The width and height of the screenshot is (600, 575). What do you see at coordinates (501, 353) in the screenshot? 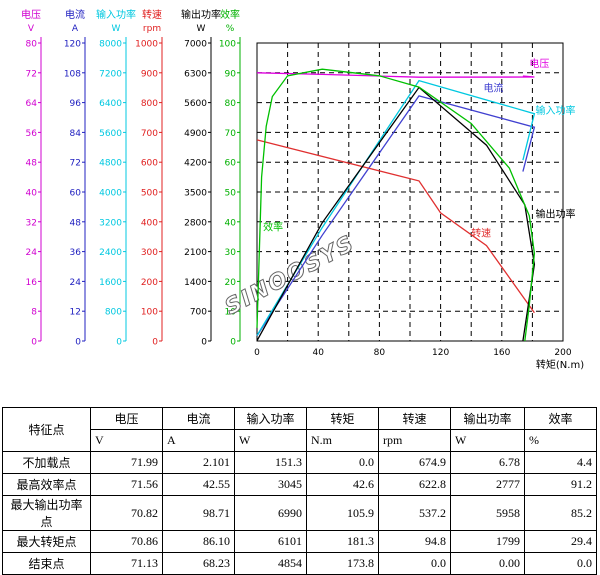
I see `x-tick-label: 160` at bounding box center [501, 353].